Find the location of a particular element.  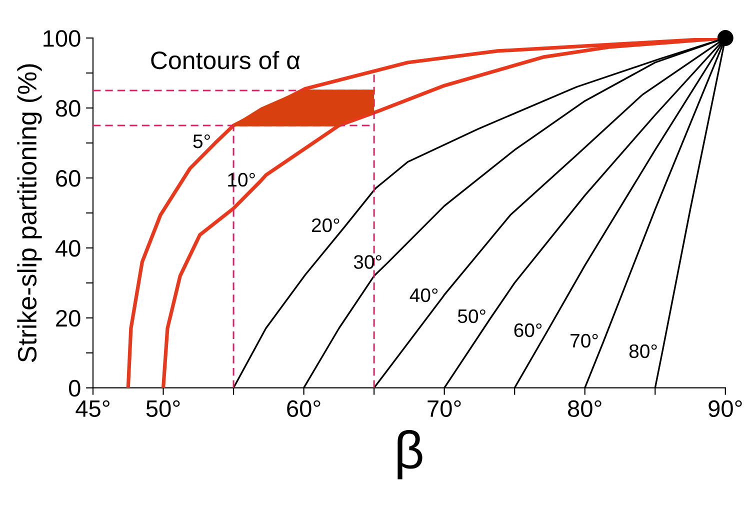

x-tick-label: 60° is located at coordinates (303, 409).